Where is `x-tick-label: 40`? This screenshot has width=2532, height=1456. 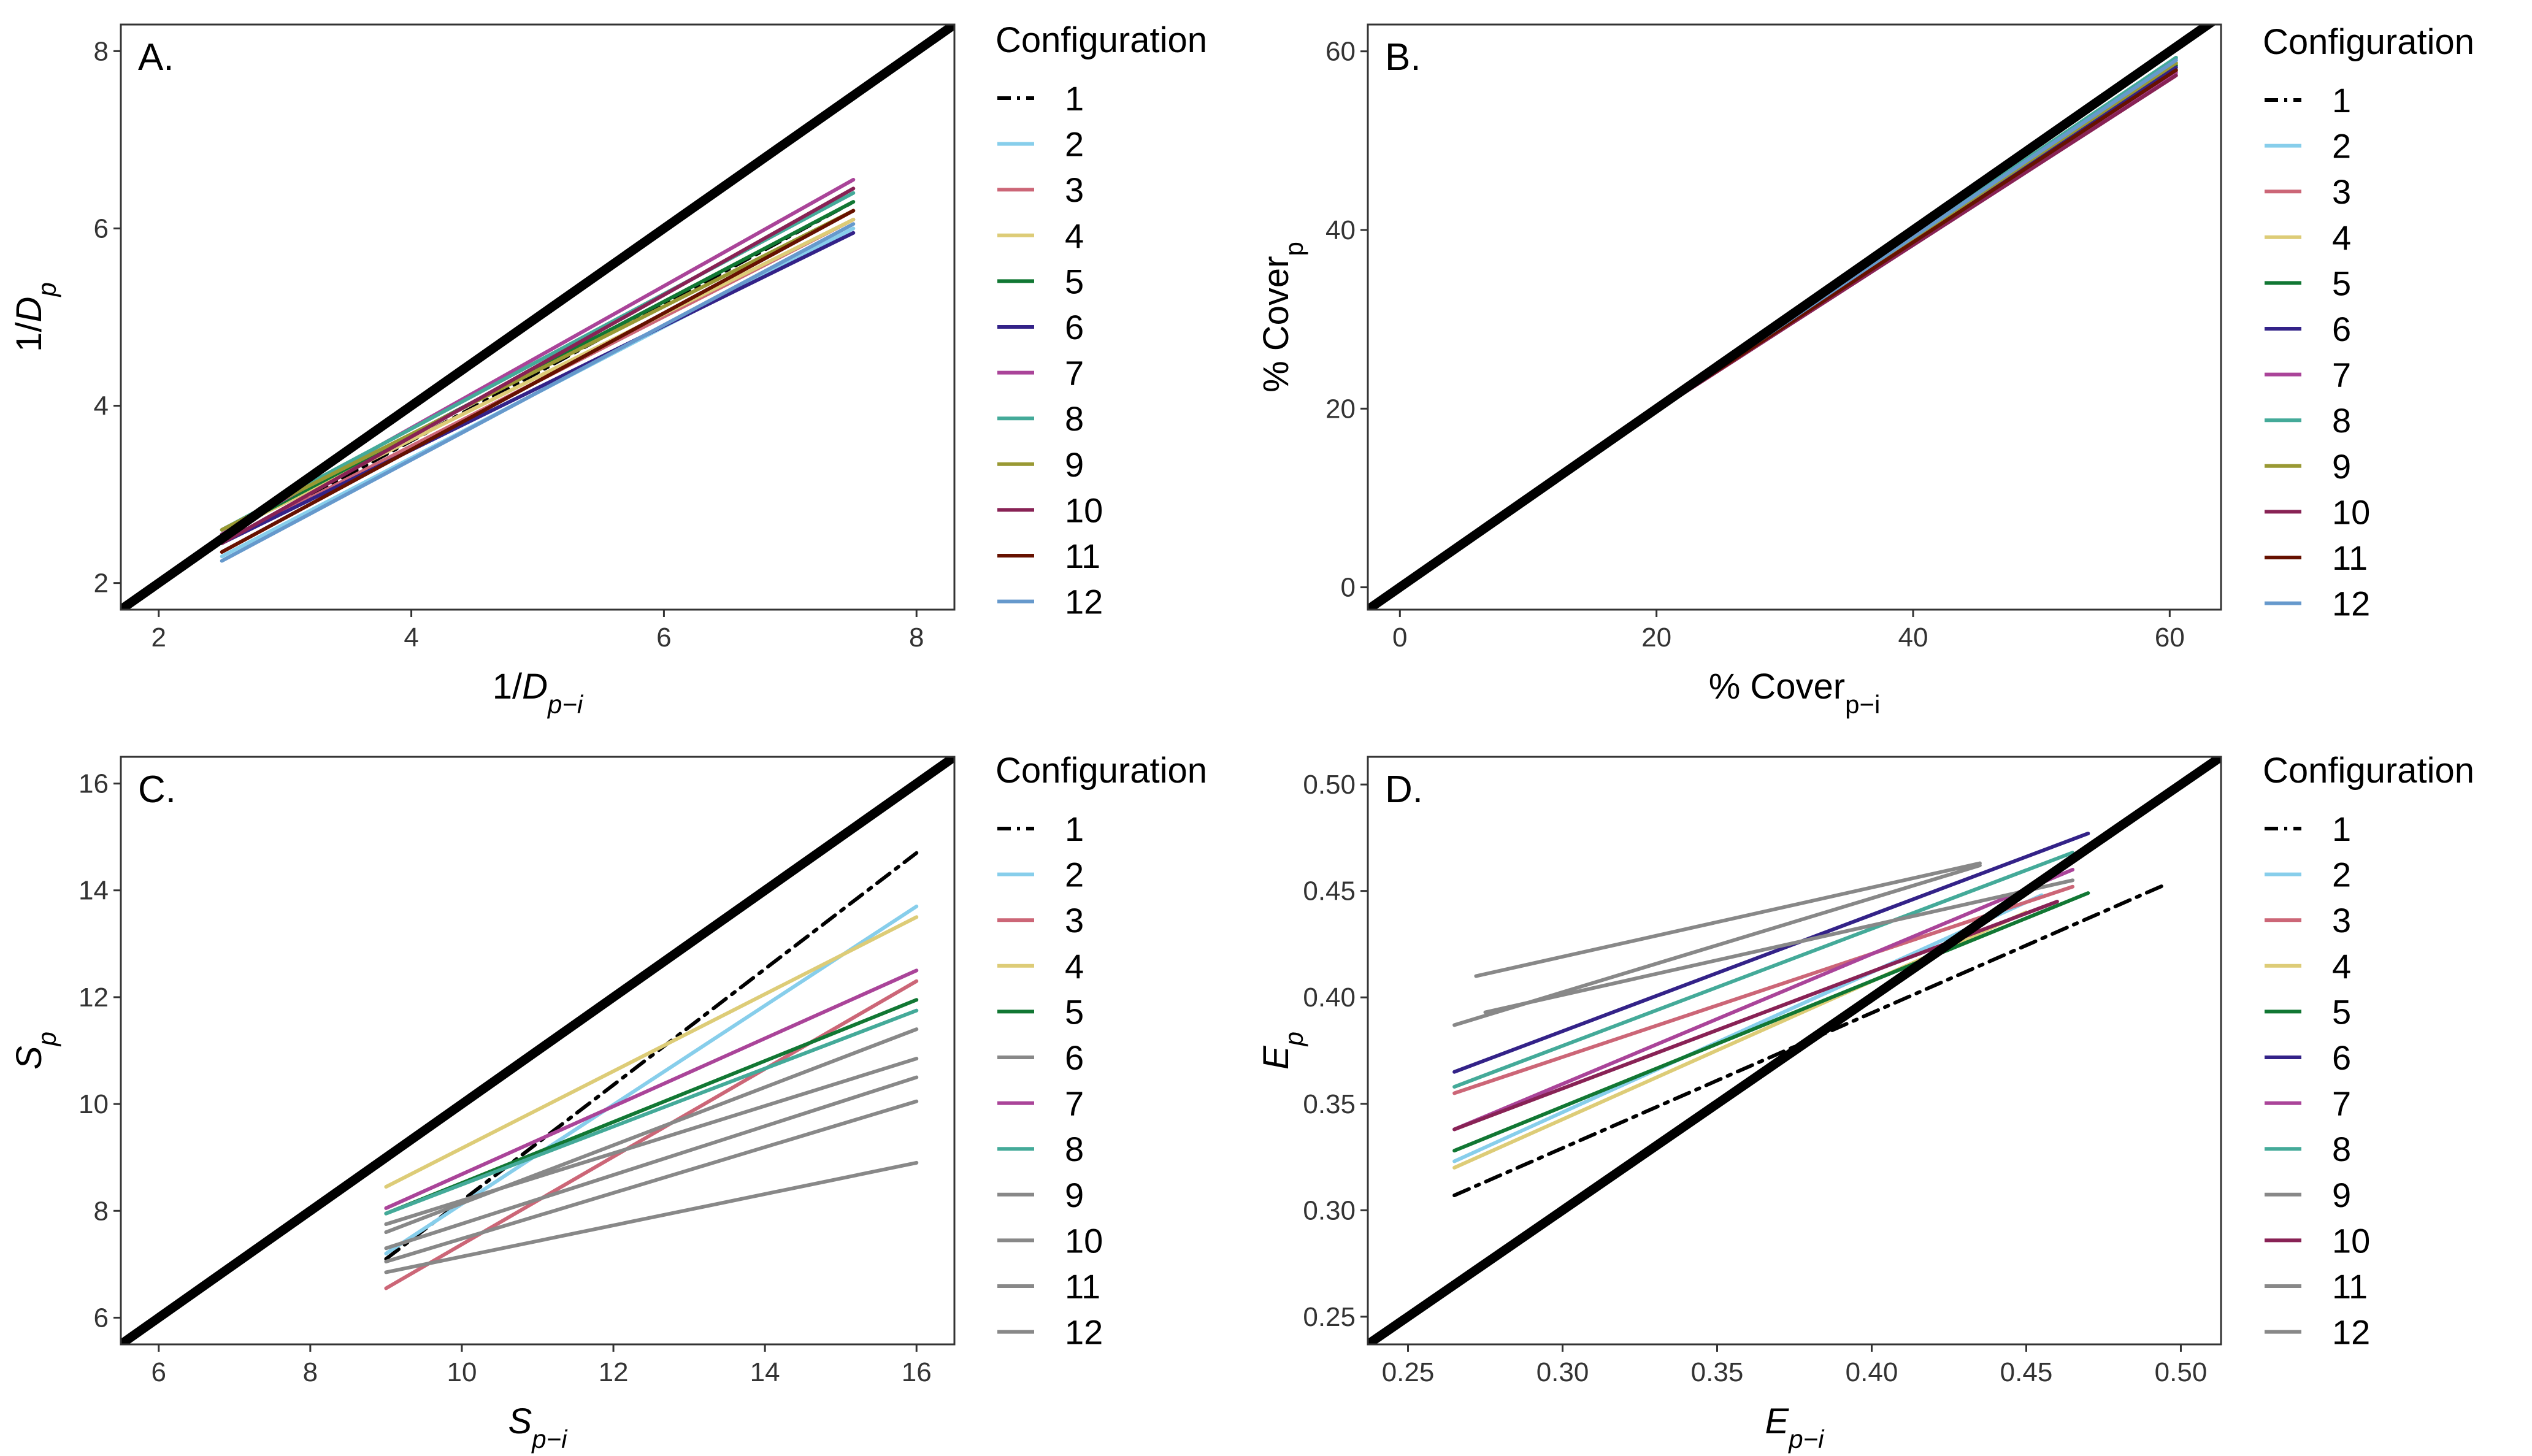 x-tick-label: 40 is located at coordinates (1913, 638).